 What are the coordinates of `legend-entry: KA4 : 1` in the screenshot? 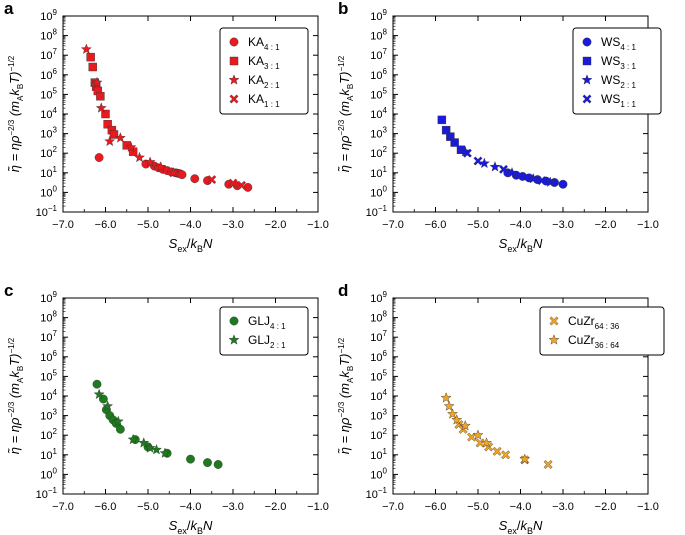 It's located at (264, 43).